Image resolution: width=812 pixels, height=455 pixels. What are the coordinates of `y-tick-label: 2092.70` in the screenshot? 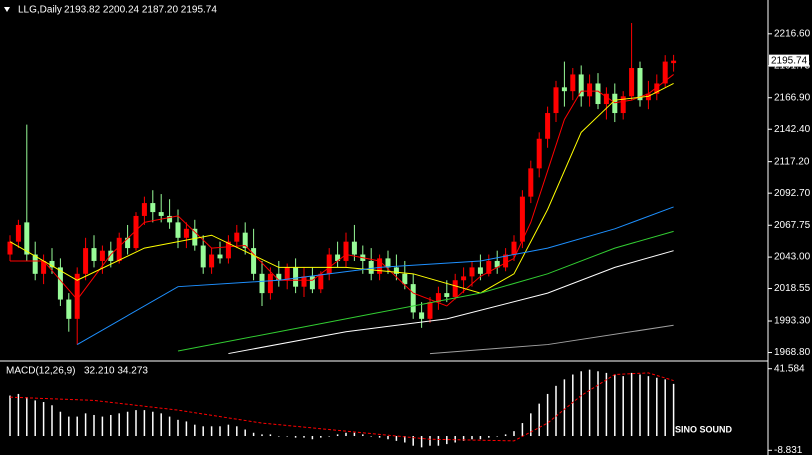 It's located at (792, 193).